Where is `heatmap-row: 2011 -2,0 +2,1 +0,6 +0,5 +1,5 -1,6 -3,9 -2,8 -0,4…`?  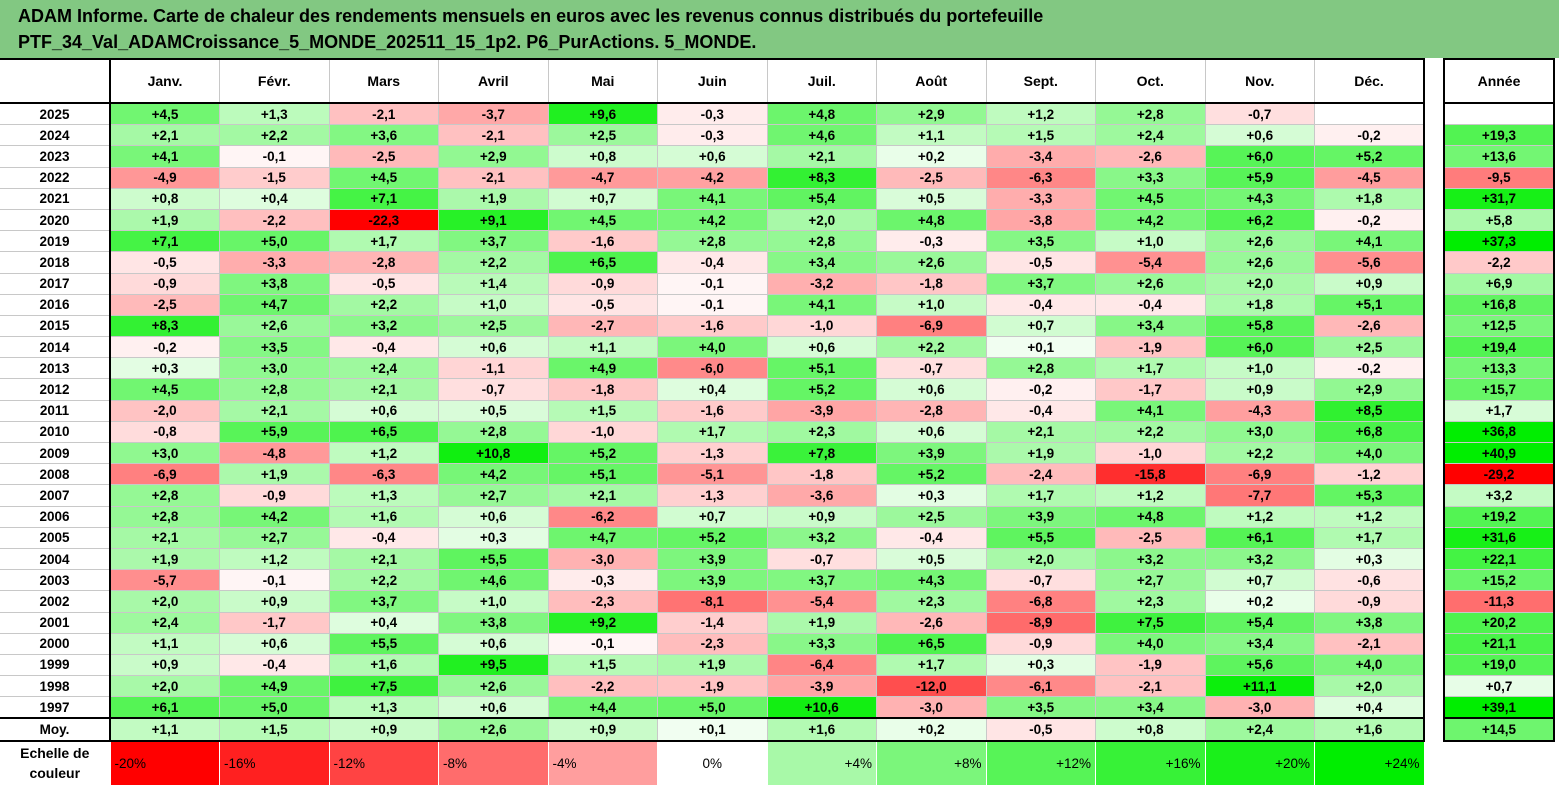
heatmap-row: 2011 -2,0 +2,1 +0,6 +0,5 +1,5 -1,6 -3,9 -2,8 -0,4… is located at coordinates (777, 410).